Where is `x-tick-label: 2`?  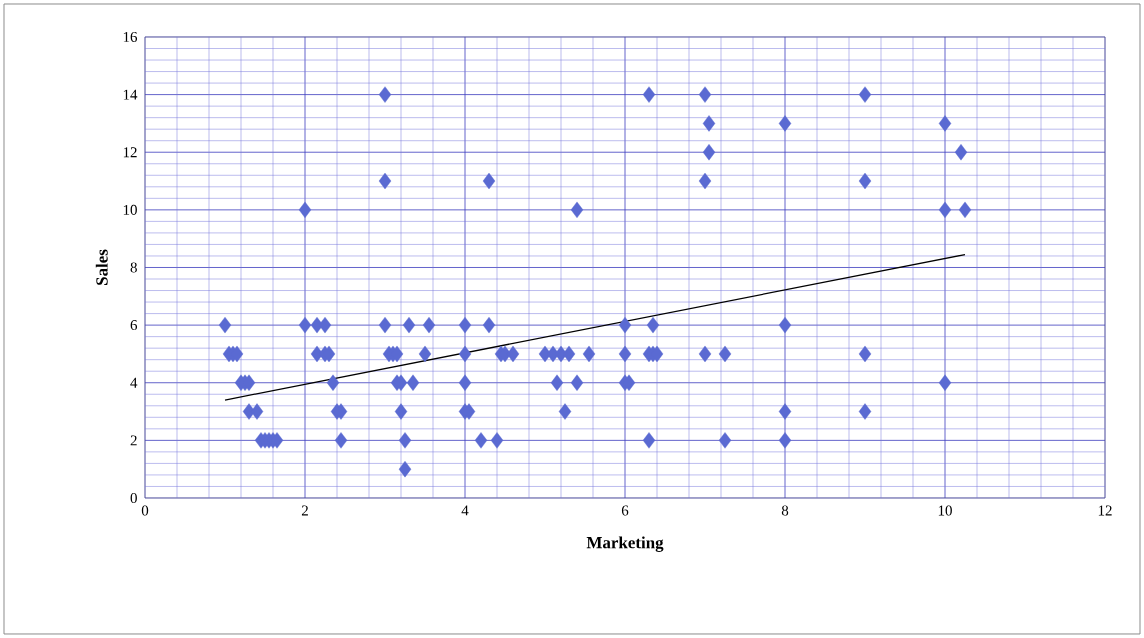 x-tick-label: 2 is located at coordinates (304, 510).